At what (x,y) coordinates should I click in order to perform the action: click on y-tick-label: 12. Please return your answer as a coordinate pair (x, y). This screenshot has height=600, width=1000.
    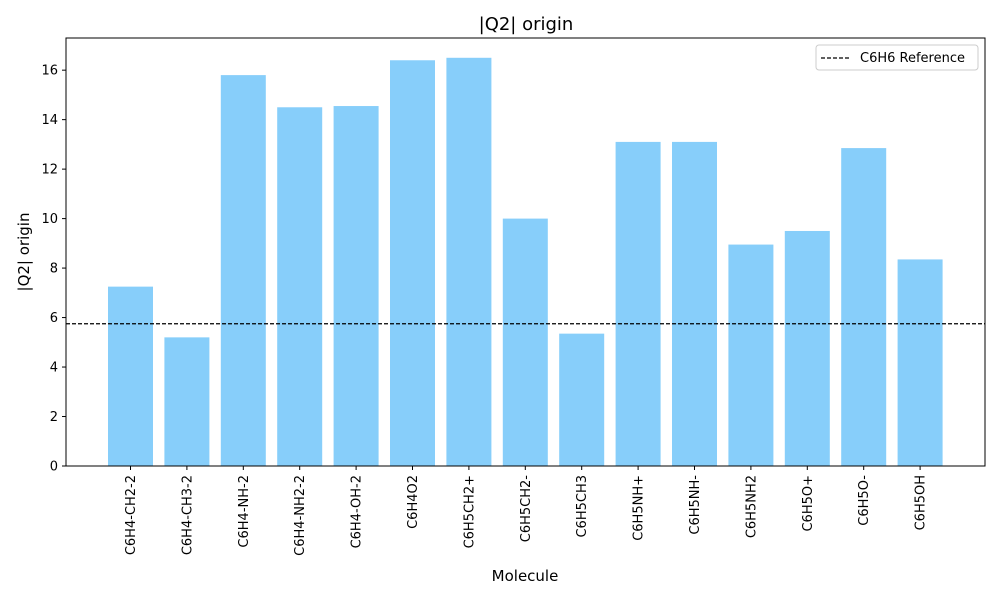
    Looking at the image, I should click on (49, 170).